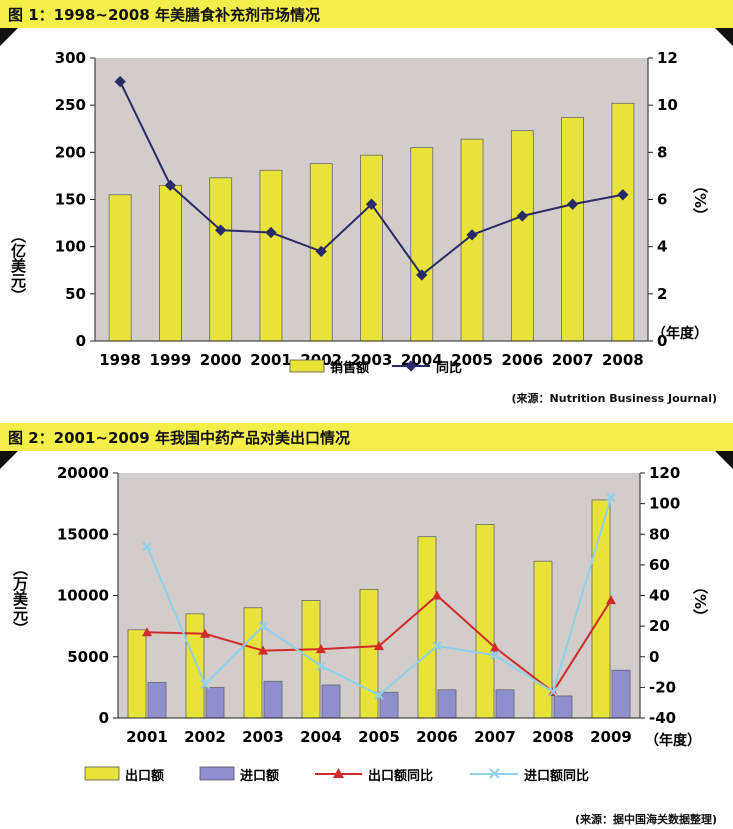  Describe the element at coordinates (70, 200) in the screenshot. I see `y-tick-label: 150` at that location.